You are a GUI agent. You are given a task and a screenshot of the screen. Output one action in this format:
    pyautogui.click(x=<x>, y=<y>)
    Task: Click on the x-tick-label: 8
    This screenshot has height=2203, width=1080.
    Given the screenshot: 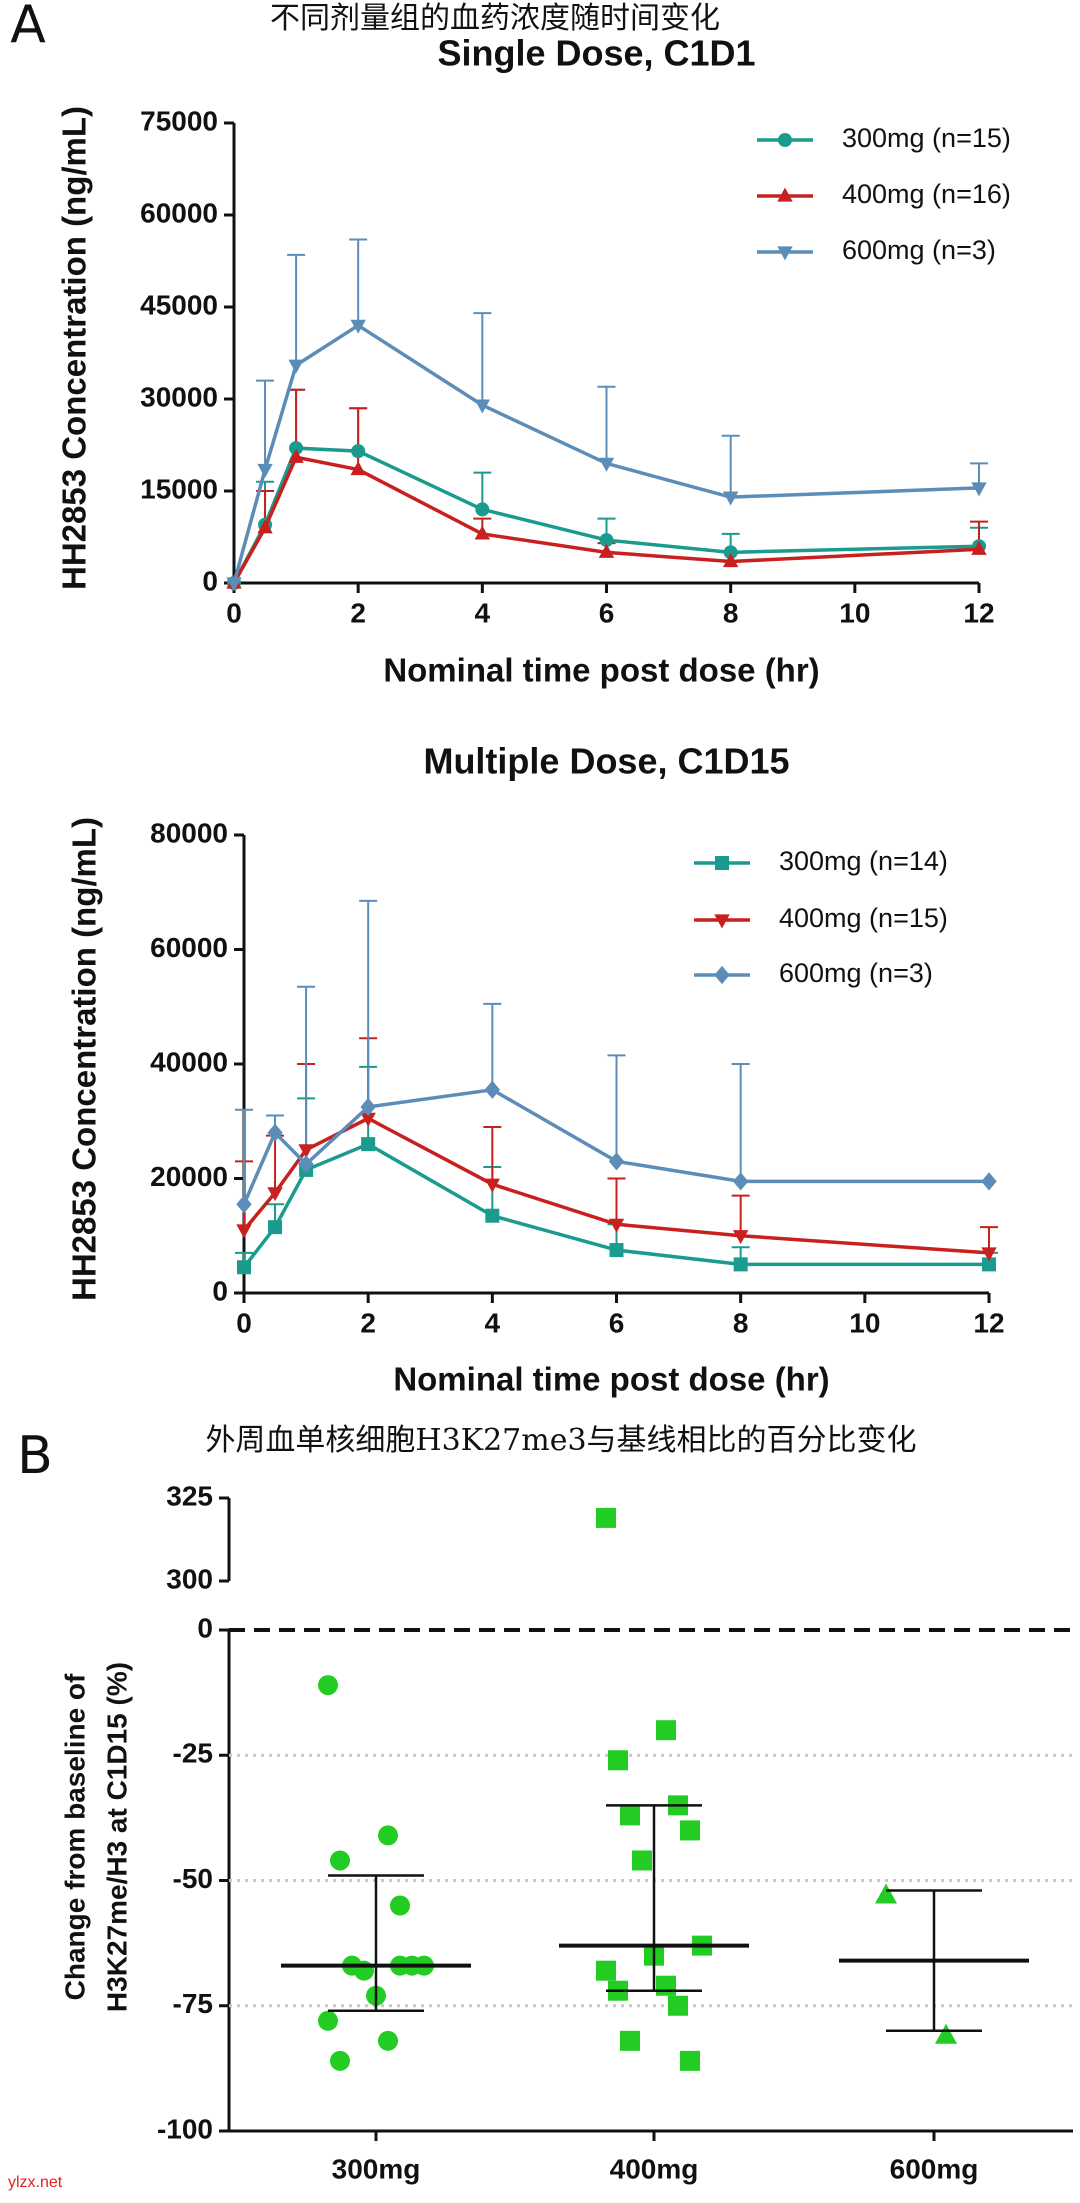 What is the action you would take?
    pyautogui.click(x=731, y=612)
    